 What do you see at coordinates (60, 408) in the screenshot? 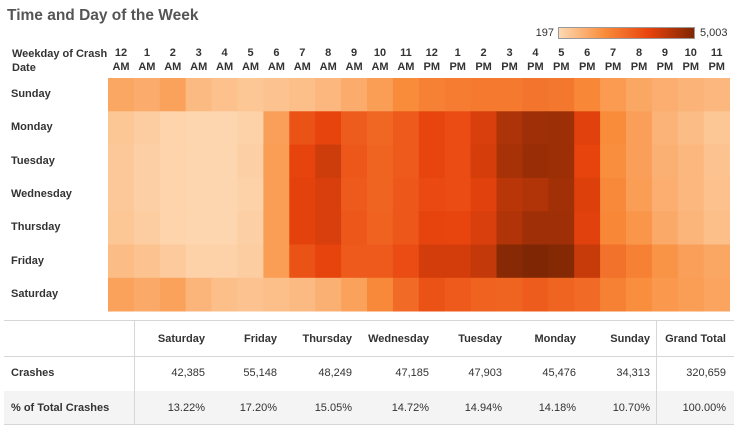
I see `table-row-label: % of Total Crashes` at bounding box center [60, 408].